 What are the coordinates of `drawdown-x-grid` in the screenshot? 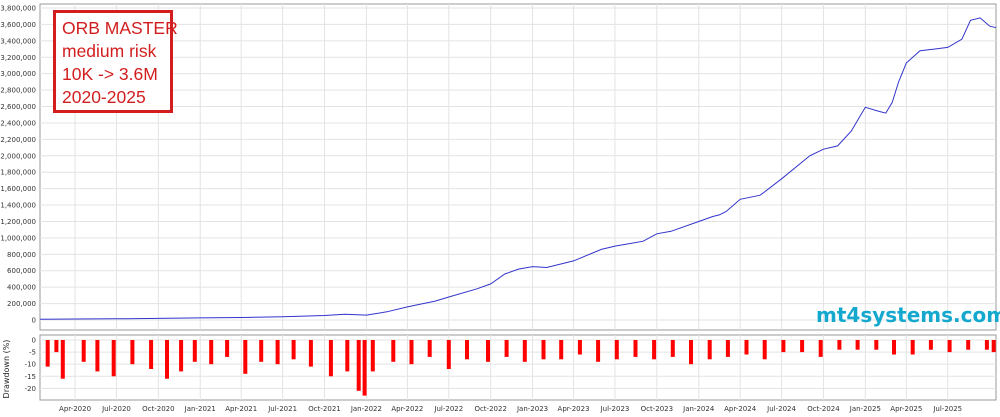 It's located at (511, 367).